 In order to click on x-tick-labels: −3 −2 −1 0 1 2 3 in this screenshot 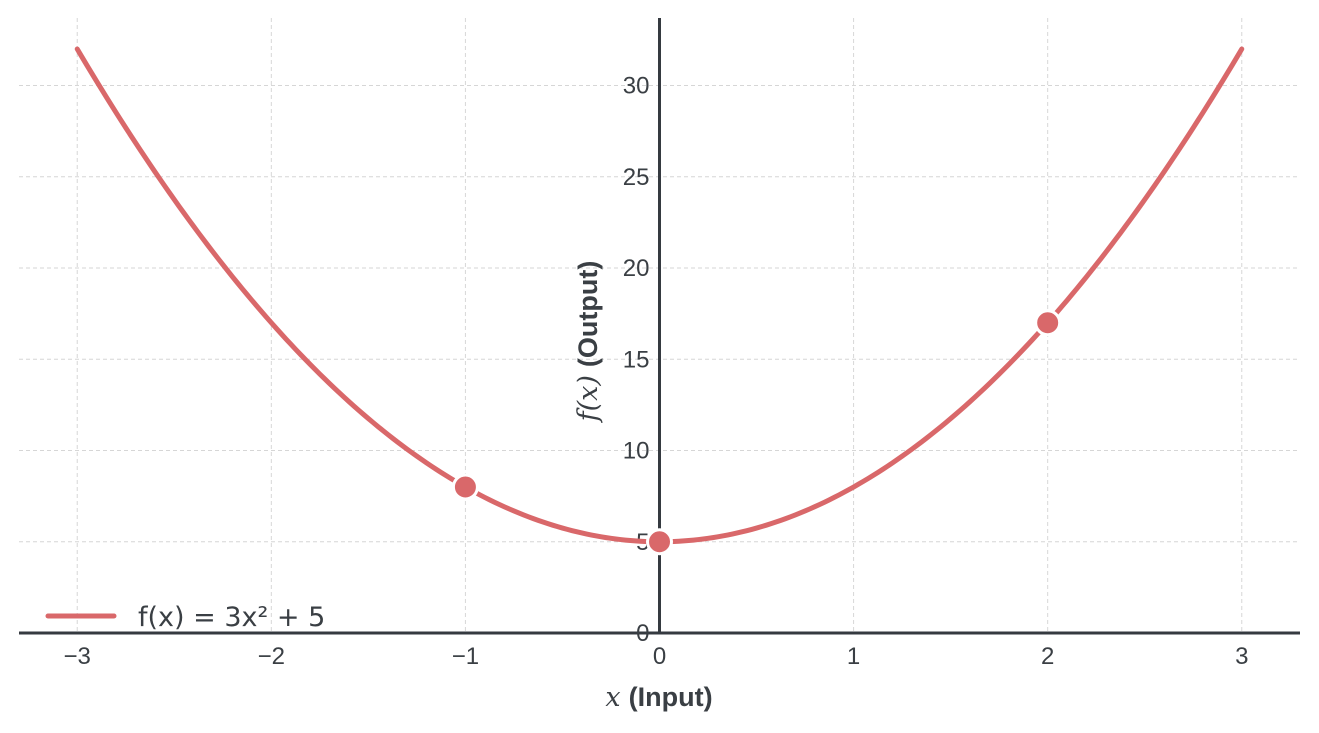, I will do `click(656, 656)`.